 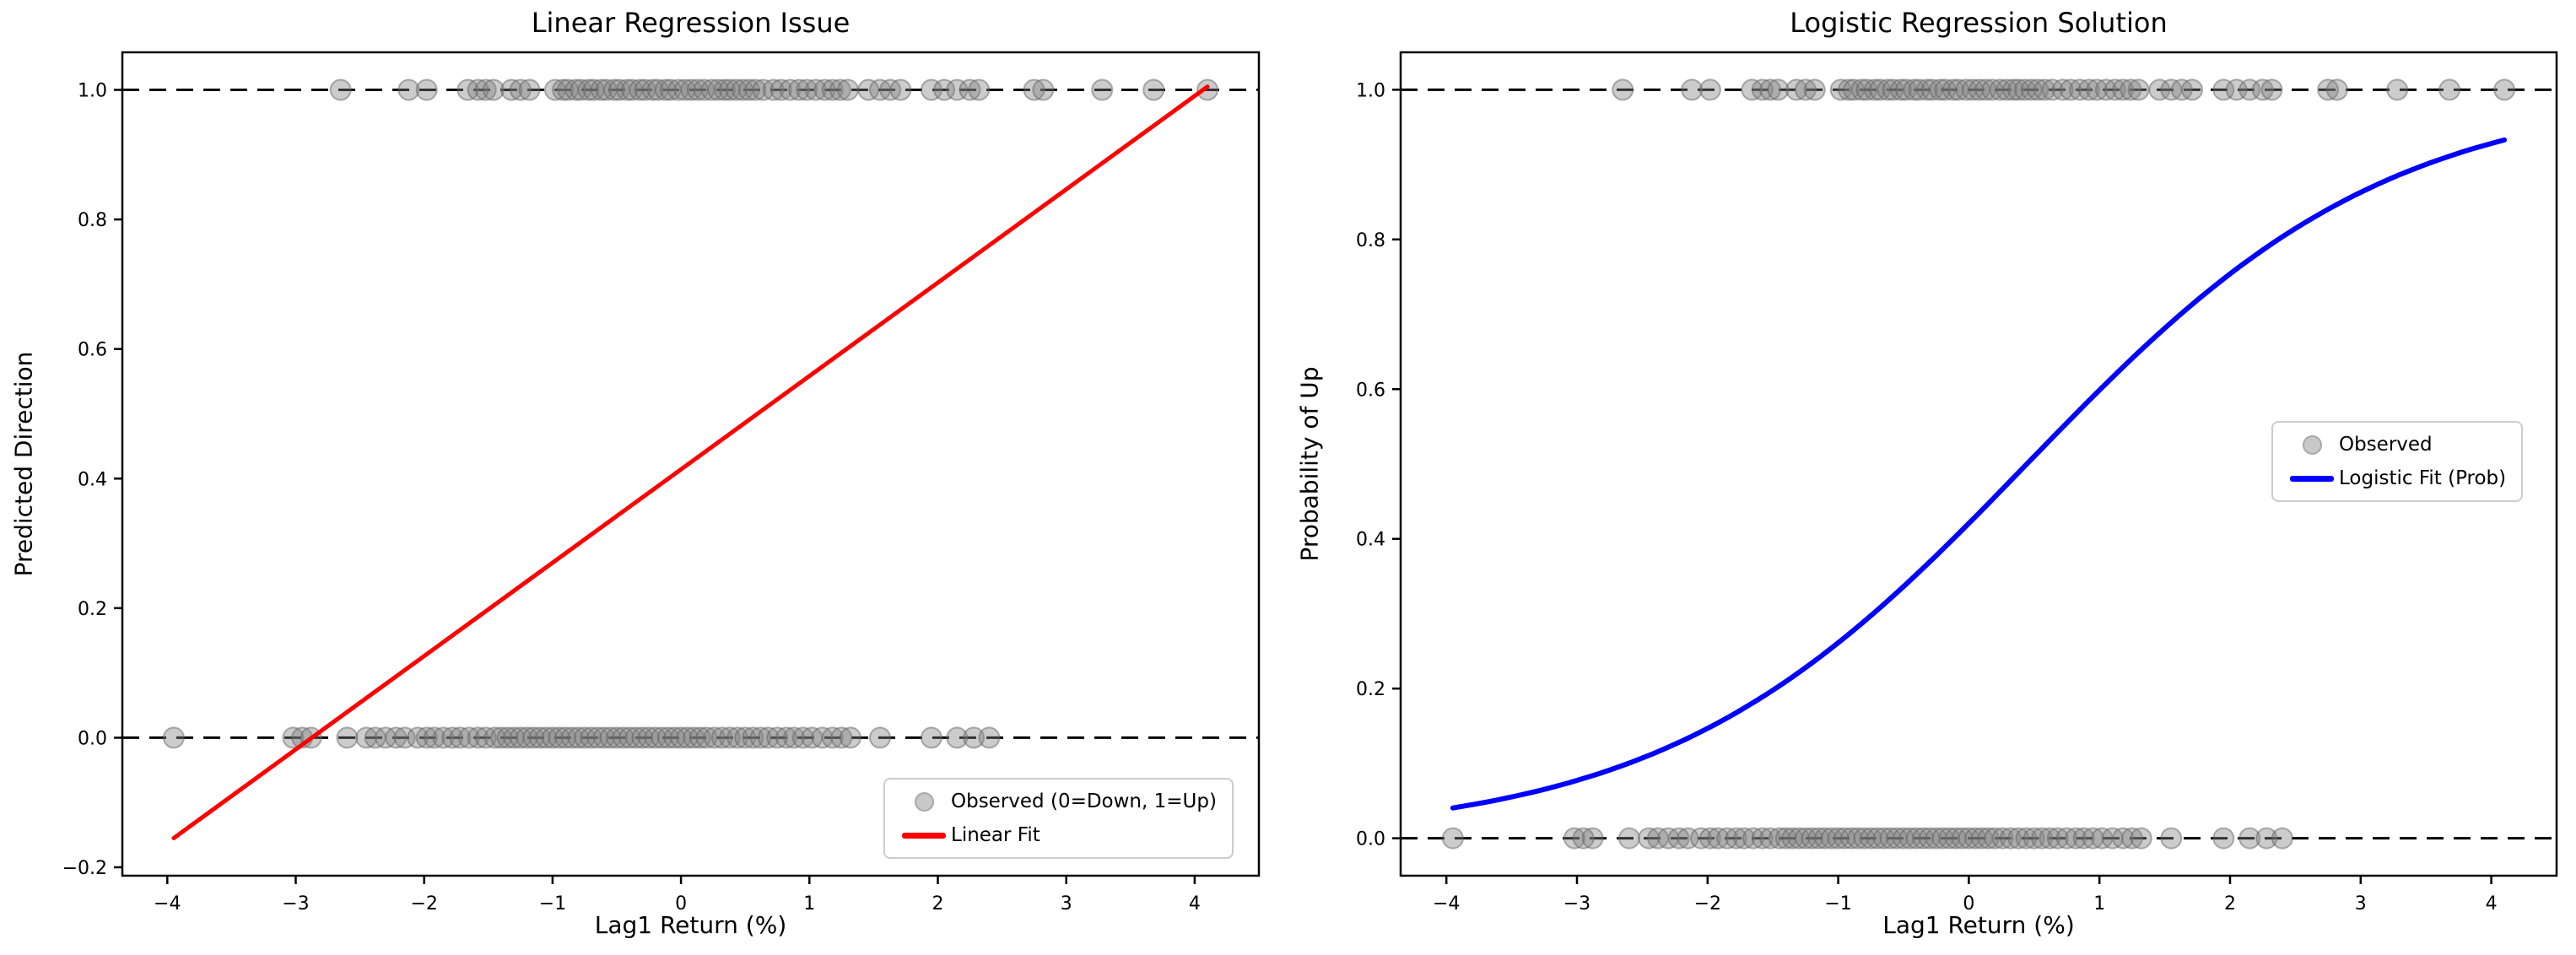 I want to click on x-tick-label: 3, so click(x=1066, y=904).